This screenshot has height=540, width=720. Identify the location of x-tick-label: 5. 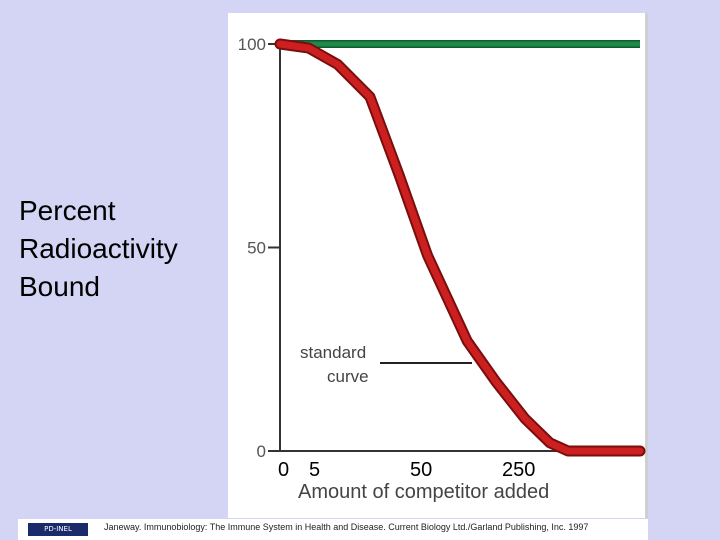
(314, 470).